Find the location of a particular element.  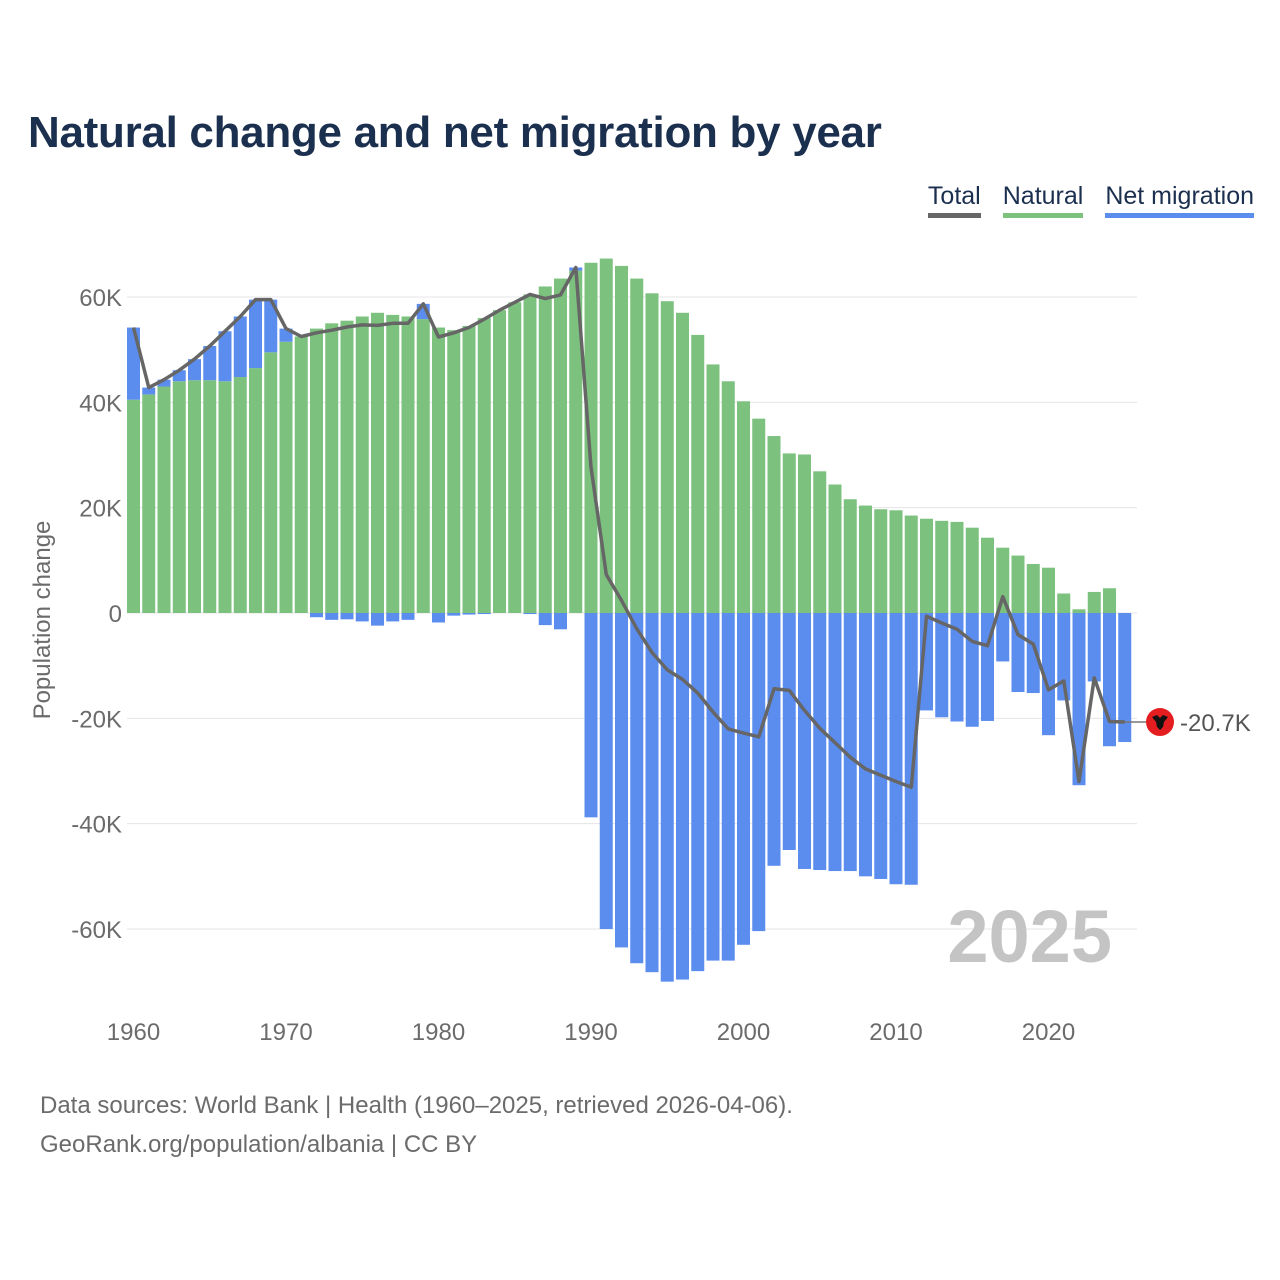

footer-credit: GeoRank.org/population/albania | CC BY is located at coordinates (259, 1144).